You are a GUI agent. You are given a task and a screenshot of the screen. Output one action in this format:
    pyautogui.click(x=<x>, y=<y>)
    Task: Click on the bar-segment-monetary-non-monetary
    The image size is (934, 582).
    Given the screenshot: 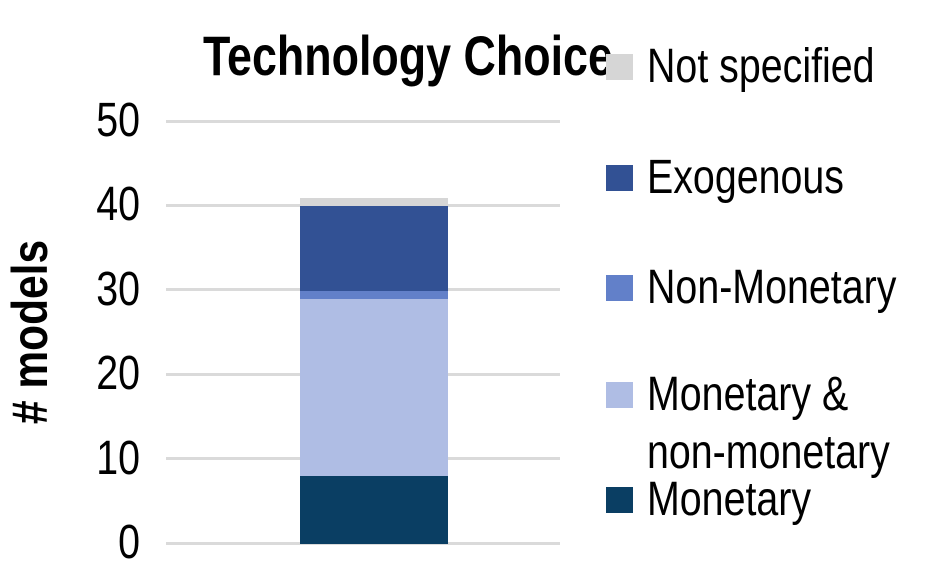 What is the action you would take?
    pyautogui.click(x=374, y=388)
    